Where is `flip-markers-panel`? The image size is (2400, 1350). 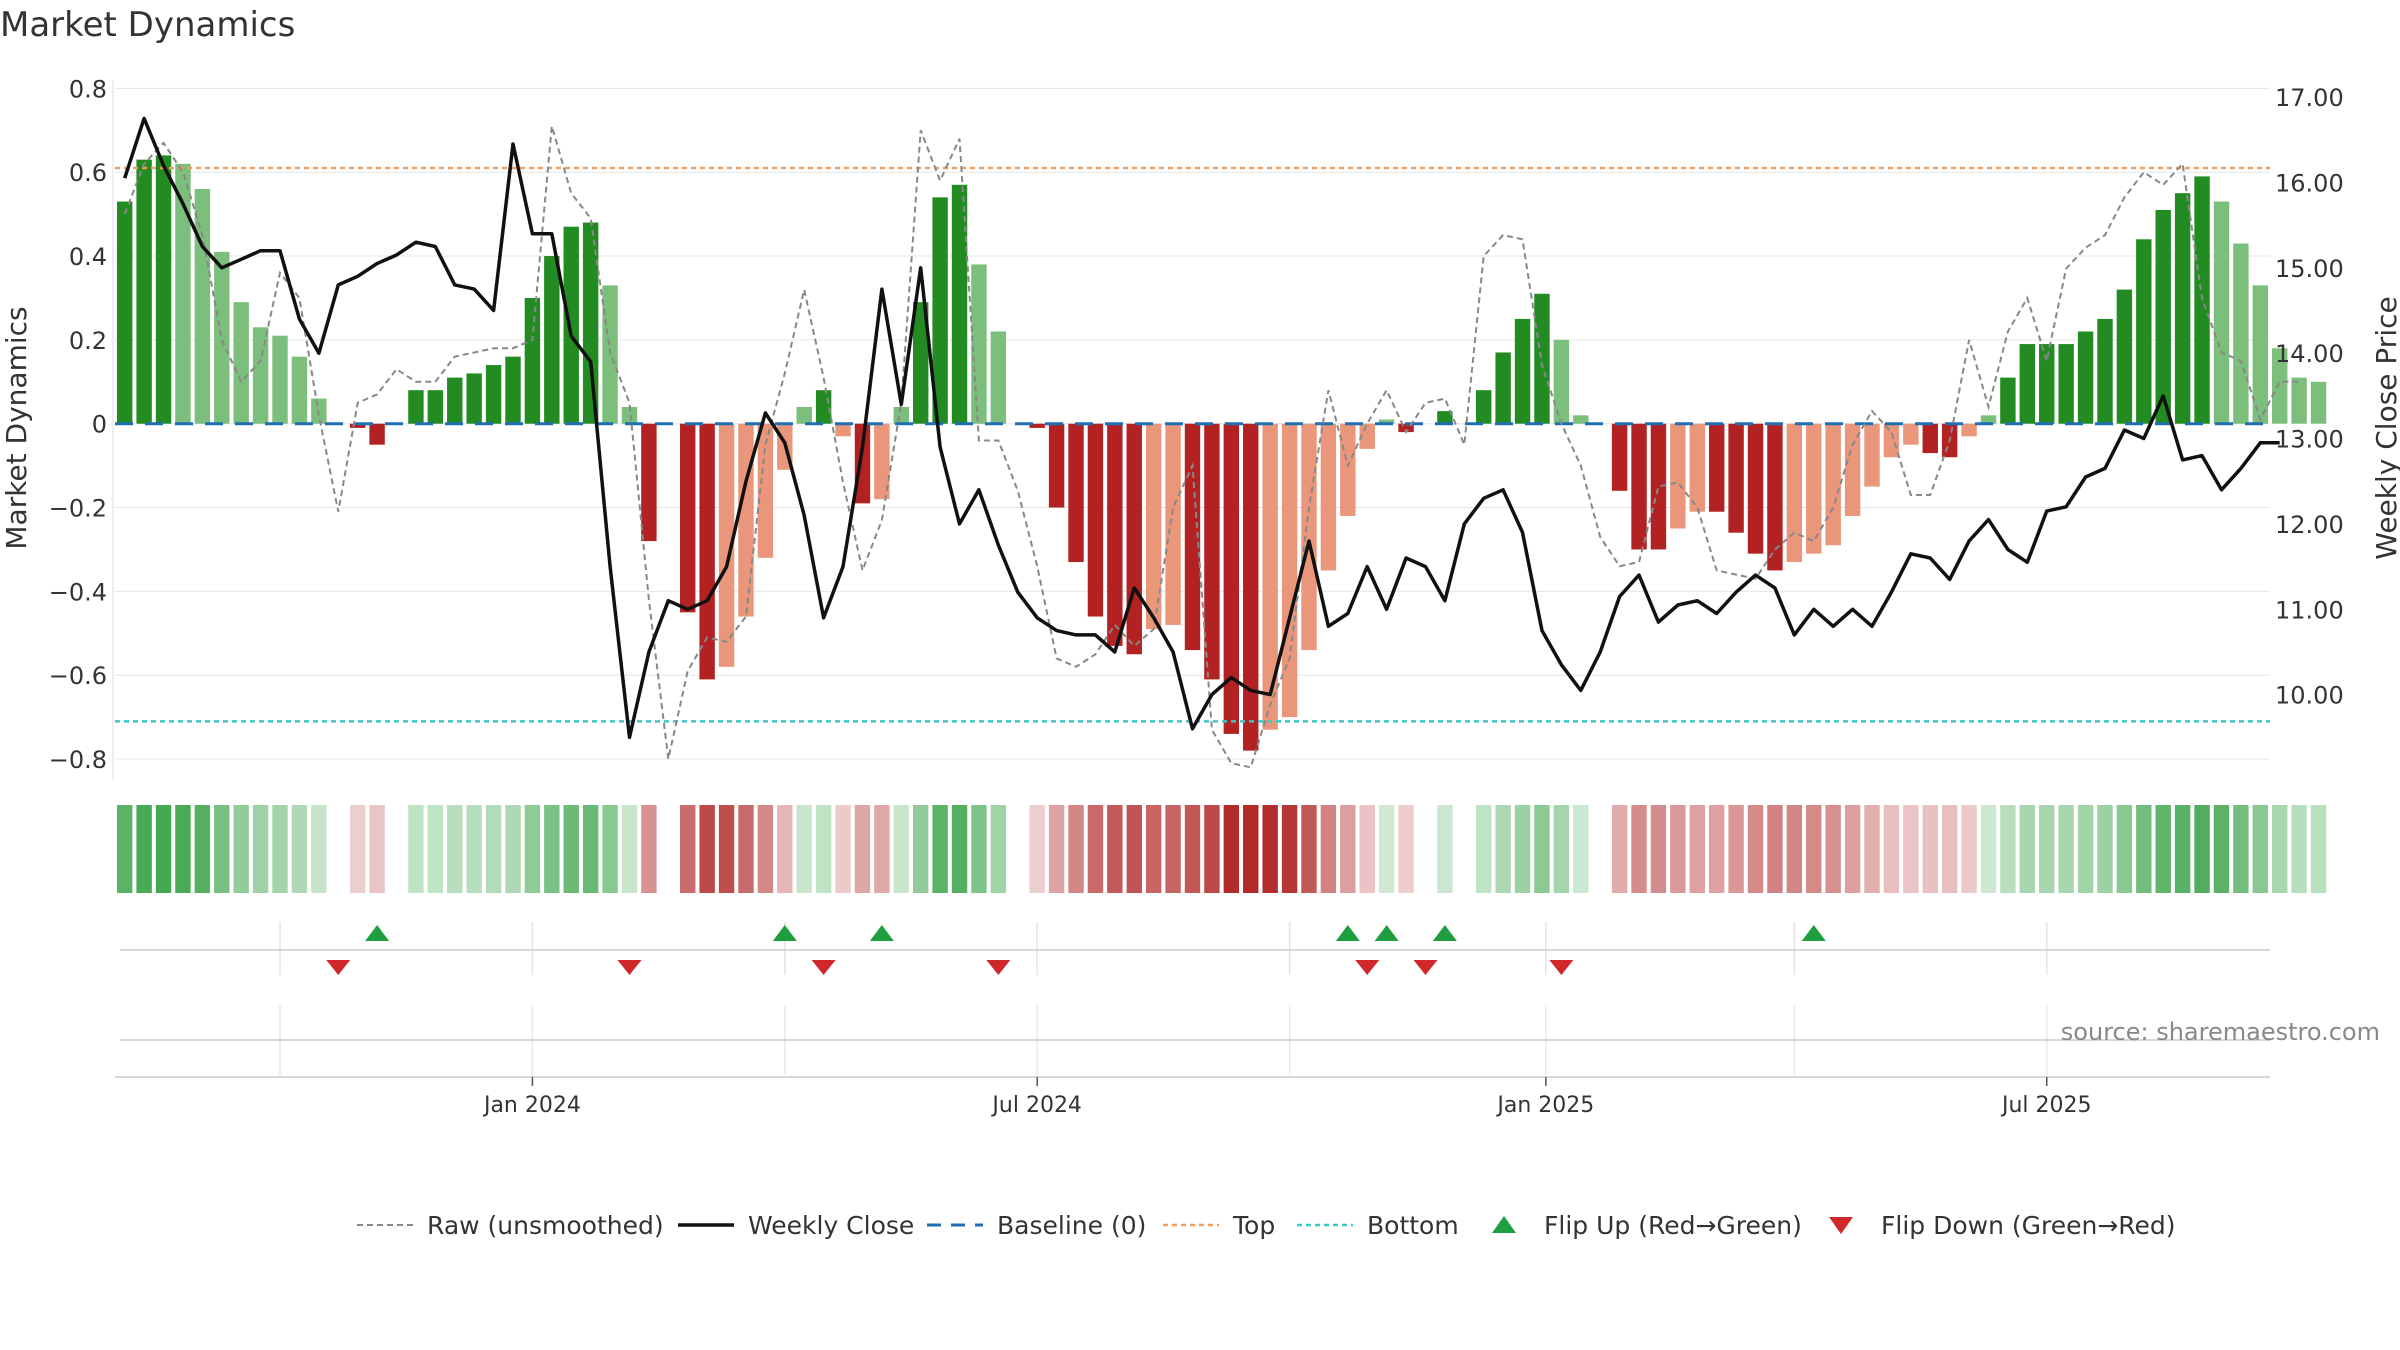
flip-markers-panel is located at coordinates (1195, 948).